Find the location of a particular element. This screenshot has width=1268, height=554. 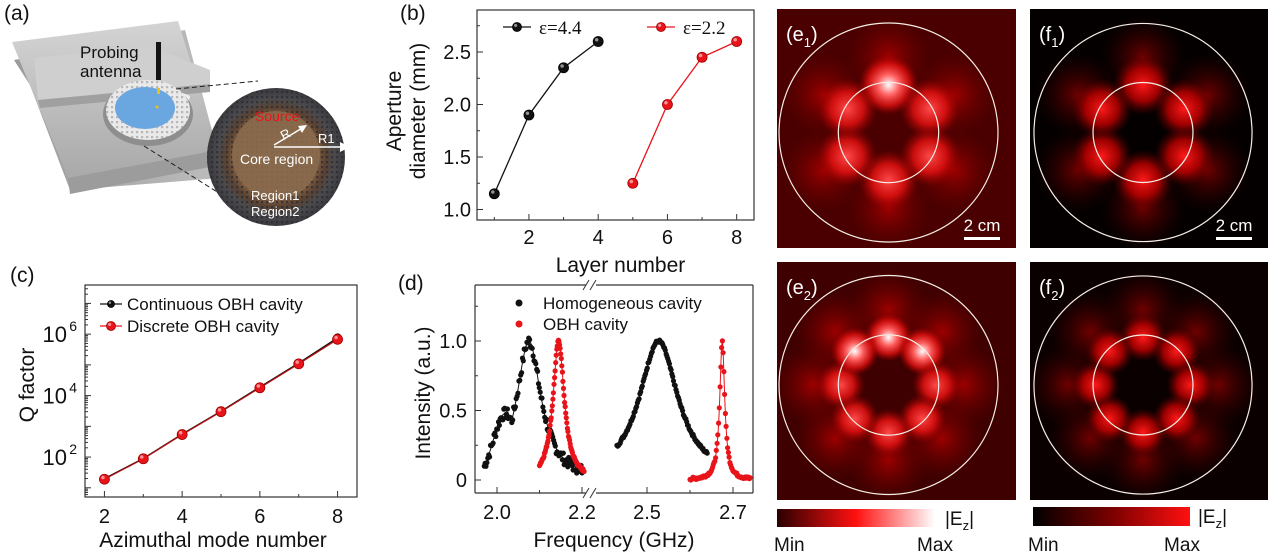

x-axis-label: Azimuthal mode number is located at coordinates (213, 540).